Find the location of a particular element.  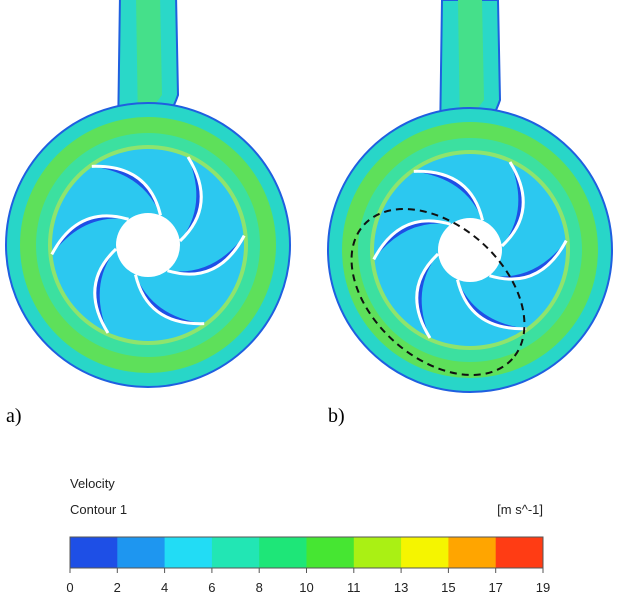

legend-unit: [m s^-1] is located at coordinates (520, 509).